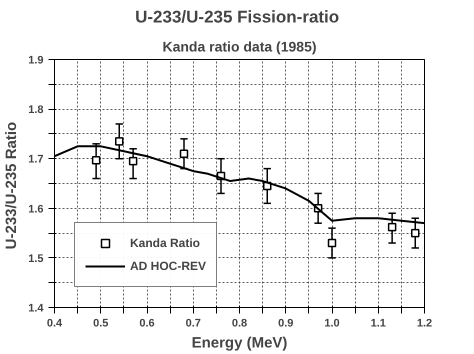  What do you see at coordinates (424, 324) in the screenshot?
I see `x-tick-label: 1.2` at bounding box center [424, 324].